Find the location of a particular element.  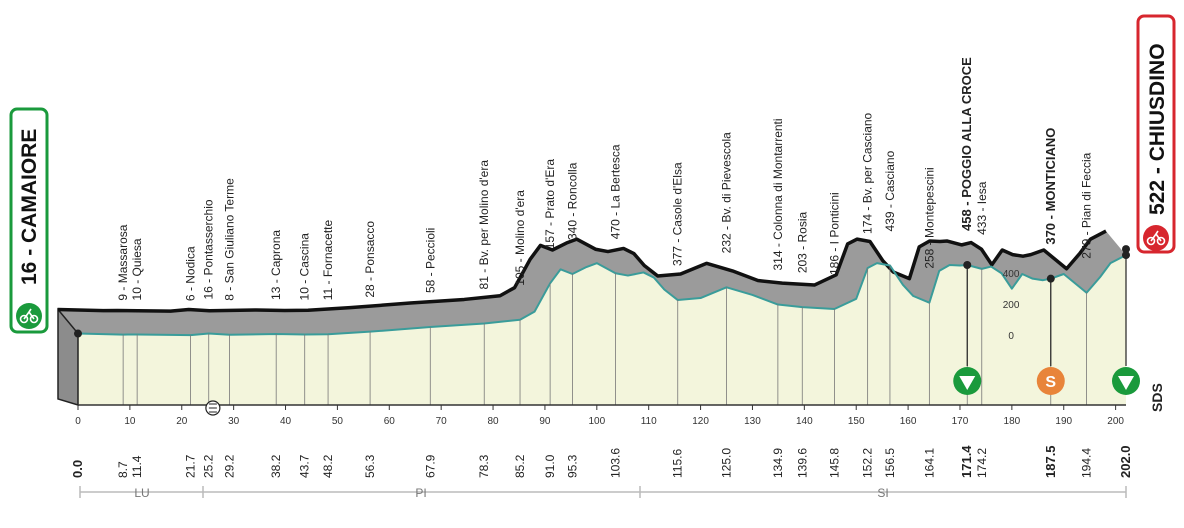

x-tick-label: 10 is located at coordinates (130, 421).